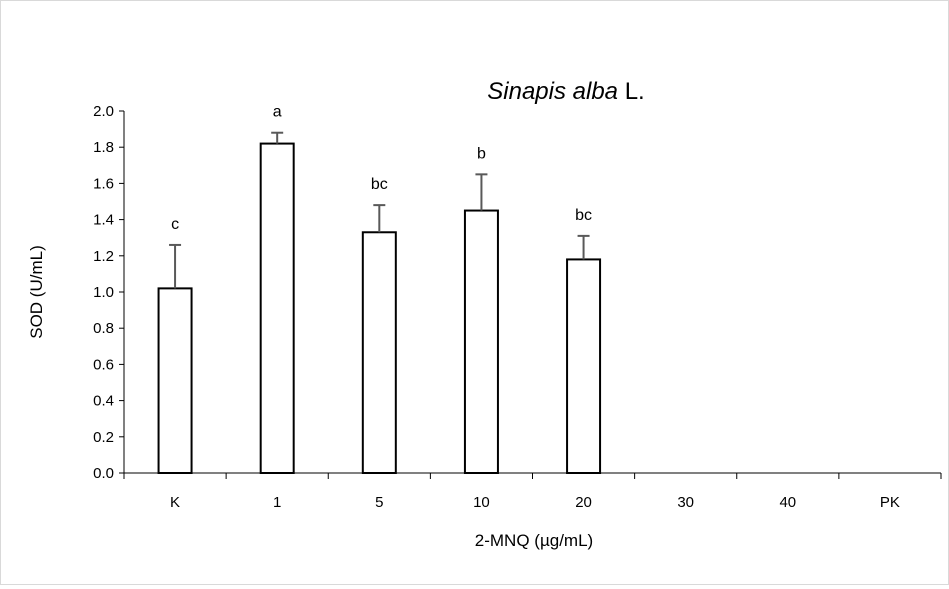  Describe the element at coordinates (534, 540) in the screenshot. I see `x-axis-title: 2-MNQ (µg/mL)` at that location.